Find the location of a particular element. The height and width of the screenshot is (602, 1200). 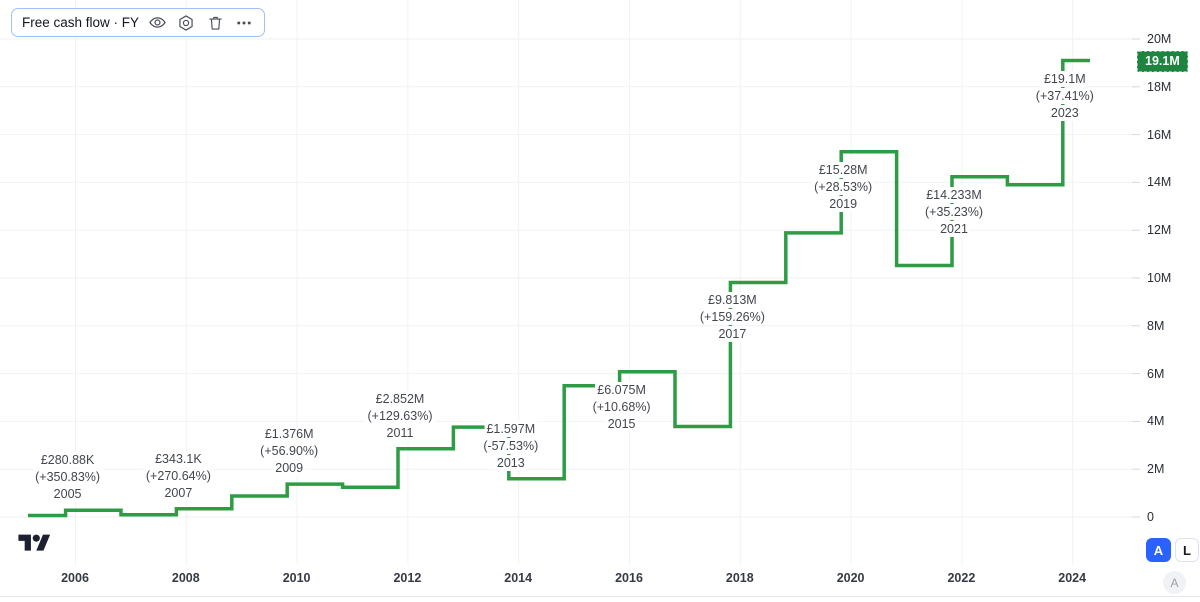

annotation-line: (+129.63%) is located at coordinates (400, 415).